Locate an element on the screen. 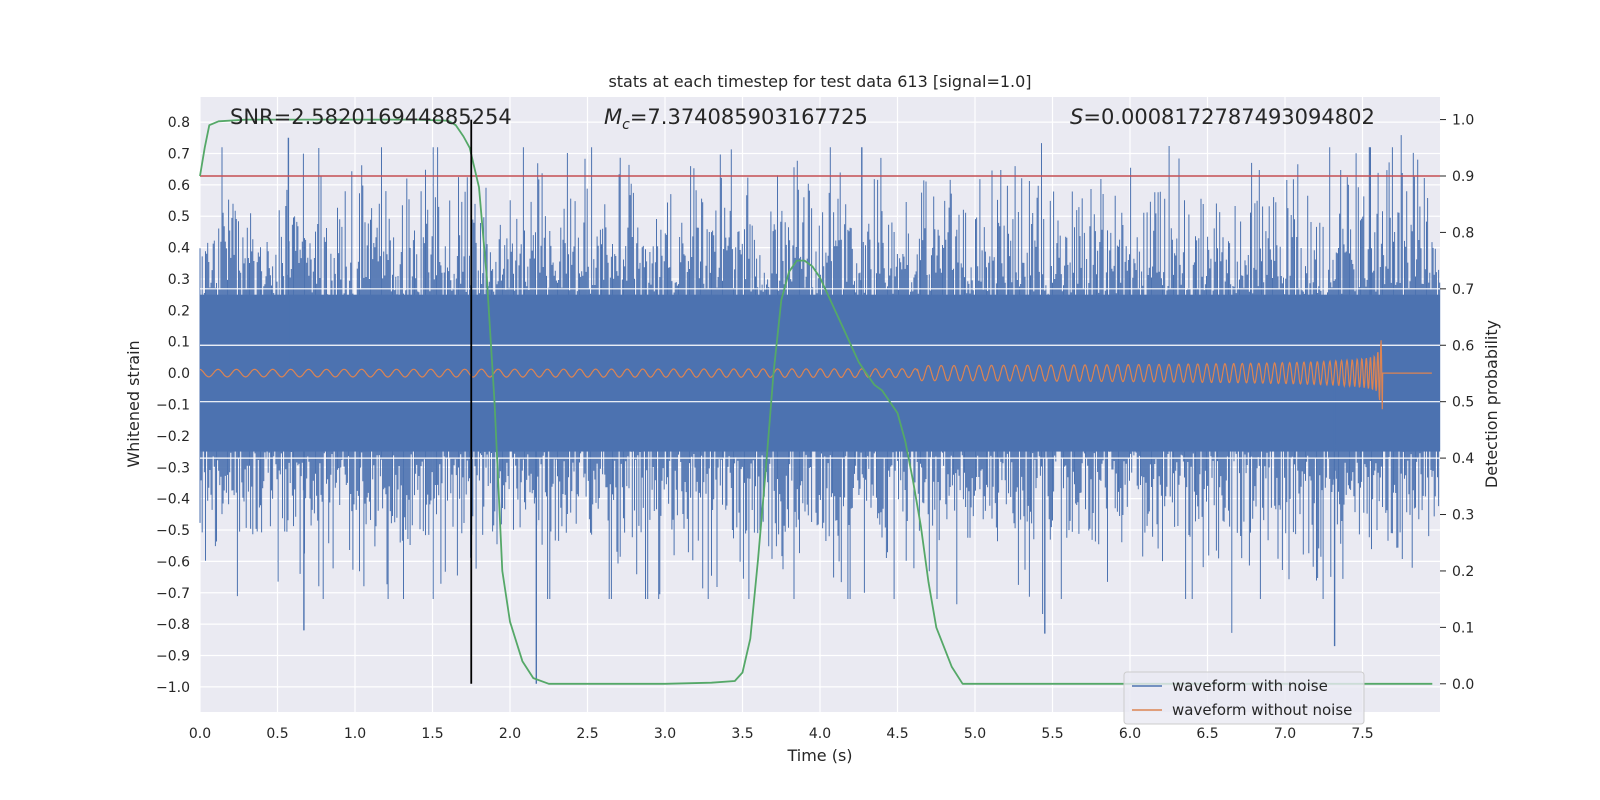 This screenshot has height=800, width=1600. y-tick-label: −0.5 is located at coordinates (173, 531).